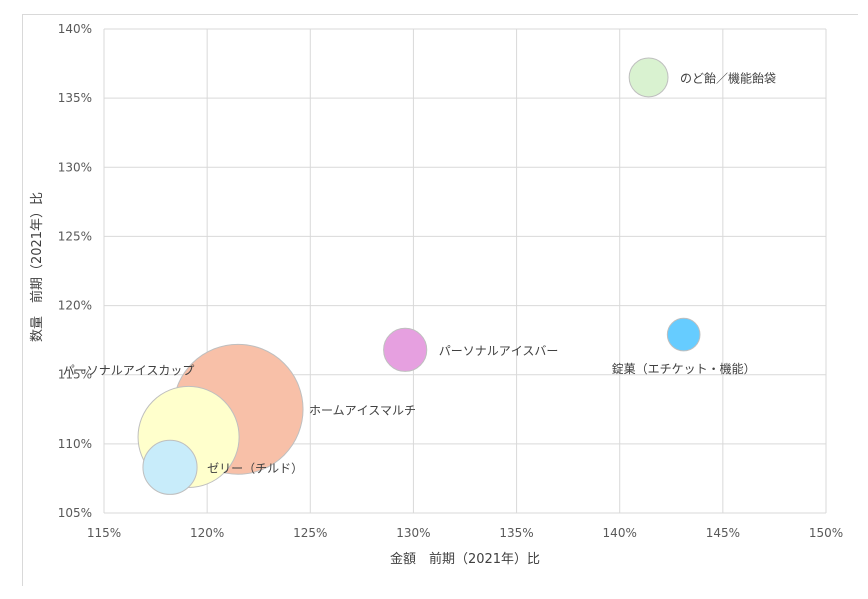 This screenshot has width=868, height=599. What do you see at coordinates (620, 533) in the screenshot?
I see `x-tick-label: 140%` at bounding box center [620, 533].